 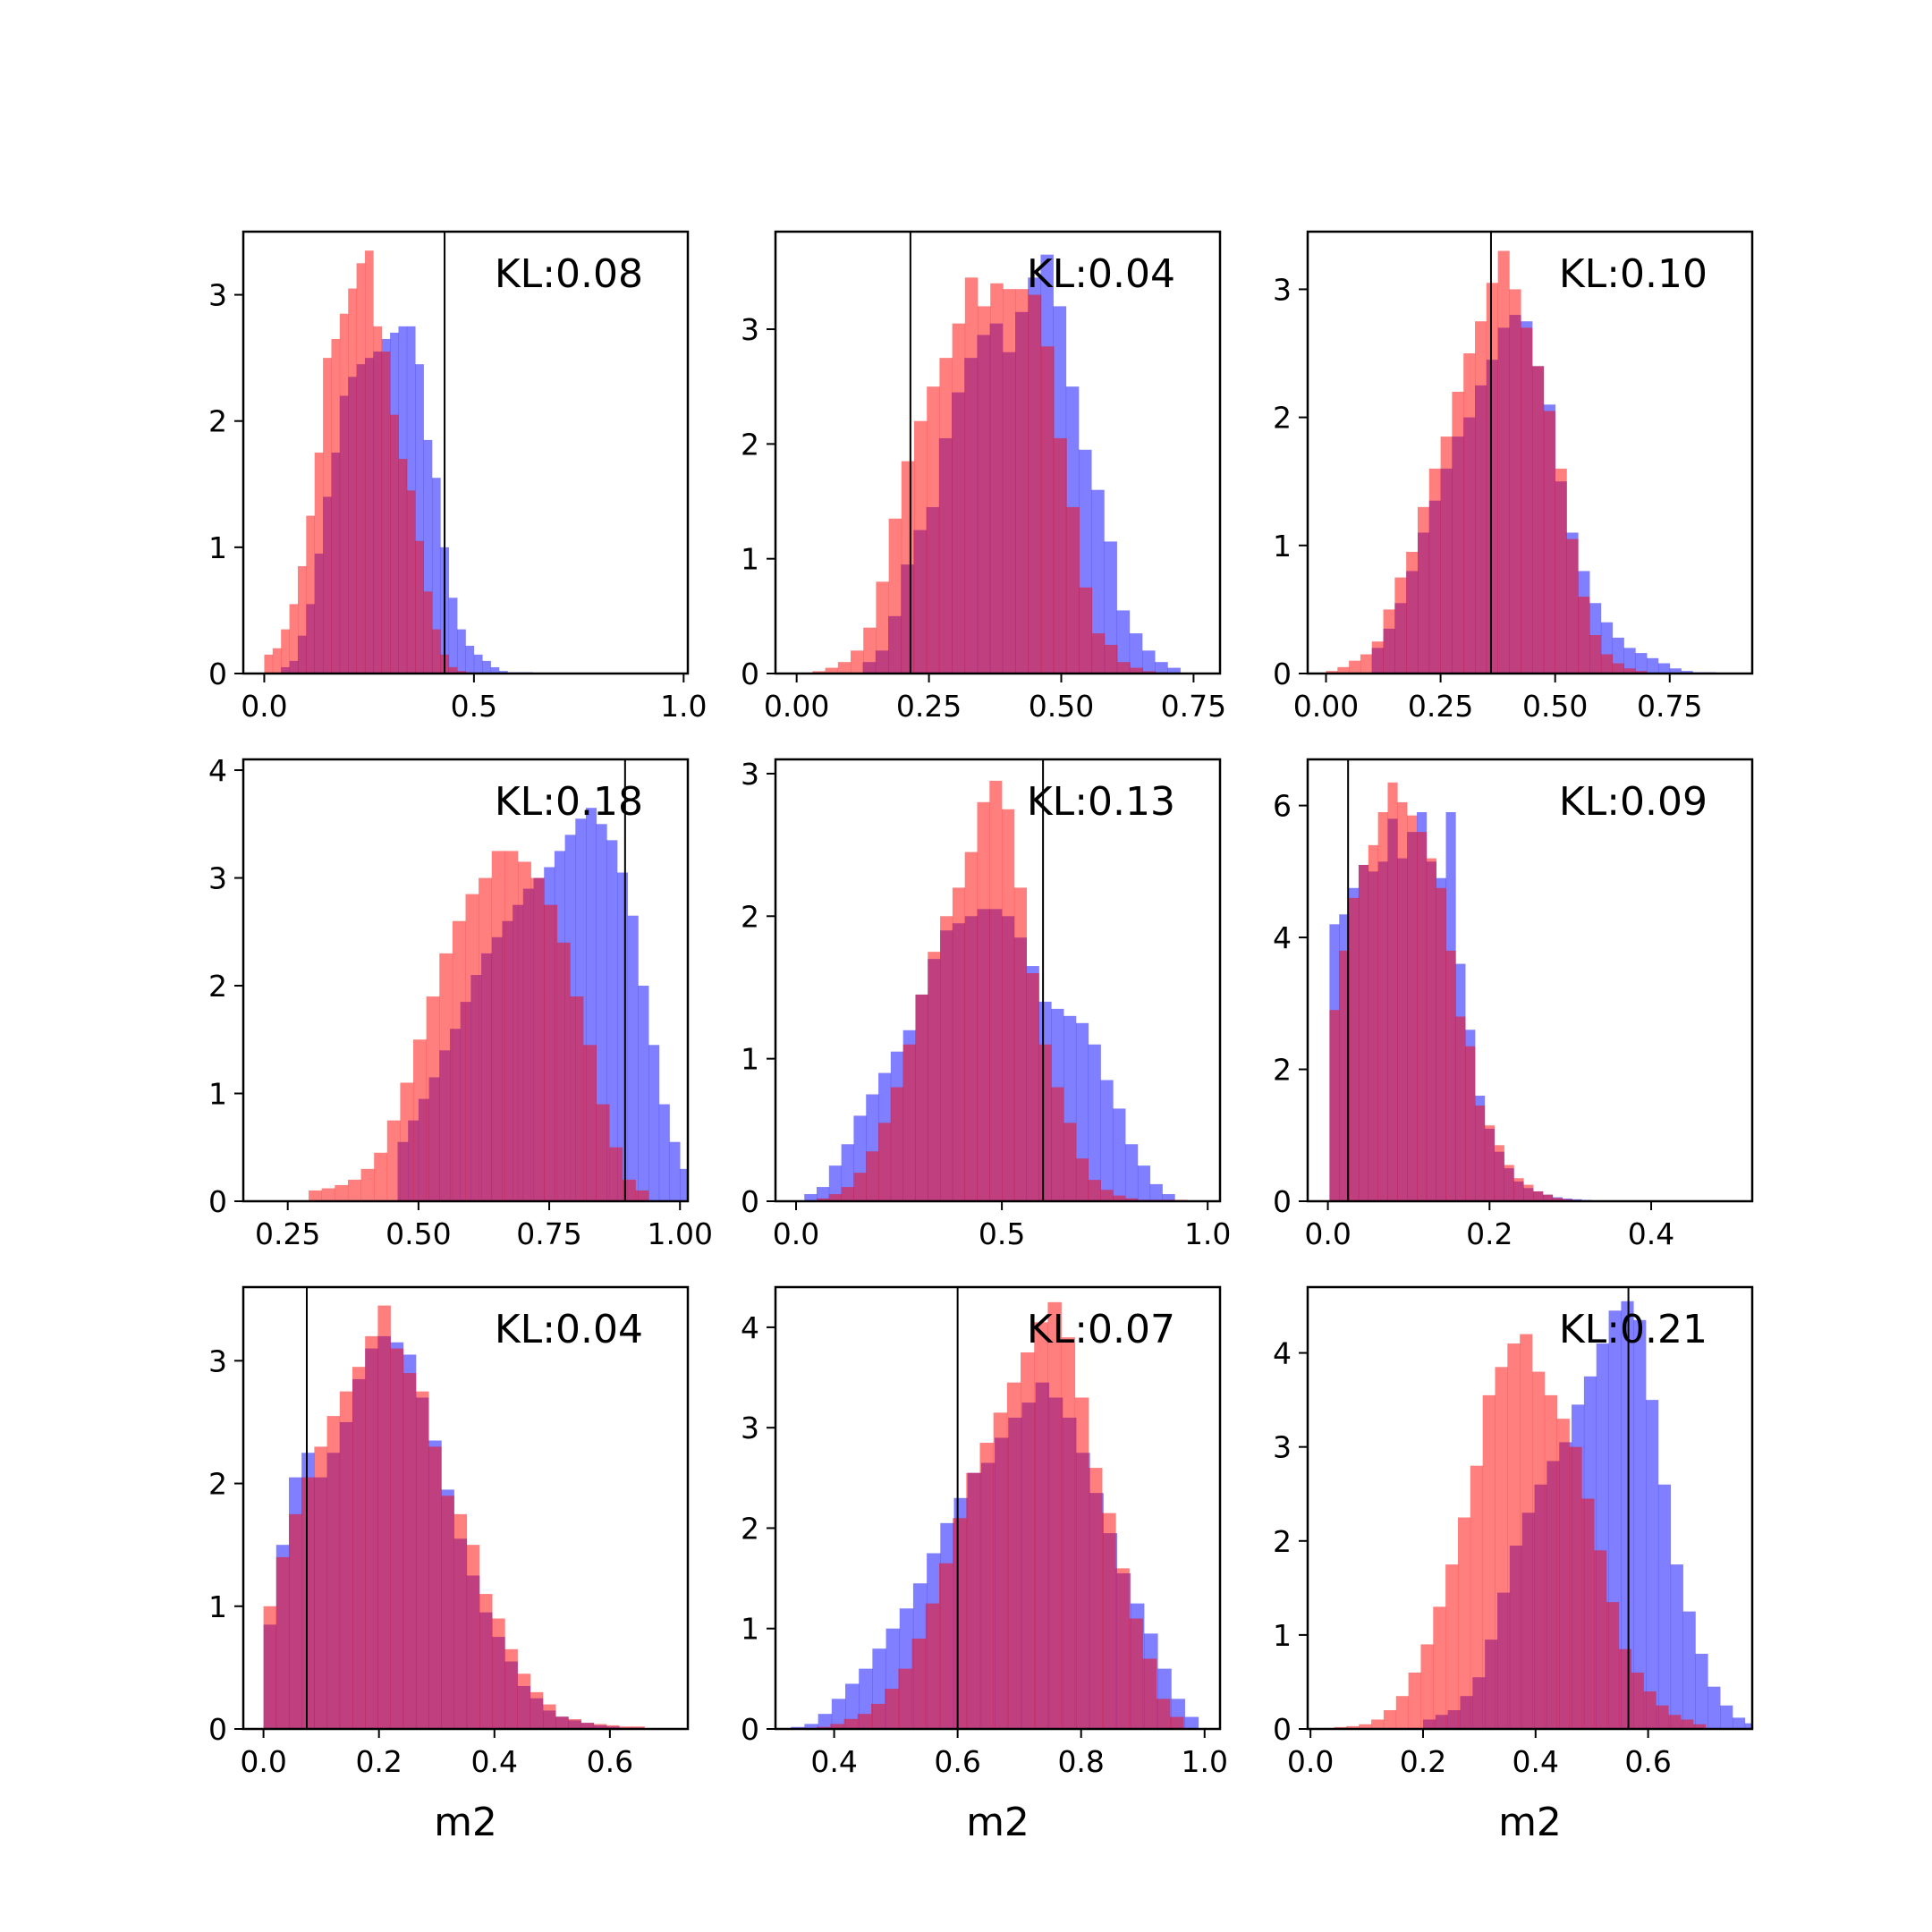 I want to click on x-tick-label: 0.4, so click(x=833, y=1761).